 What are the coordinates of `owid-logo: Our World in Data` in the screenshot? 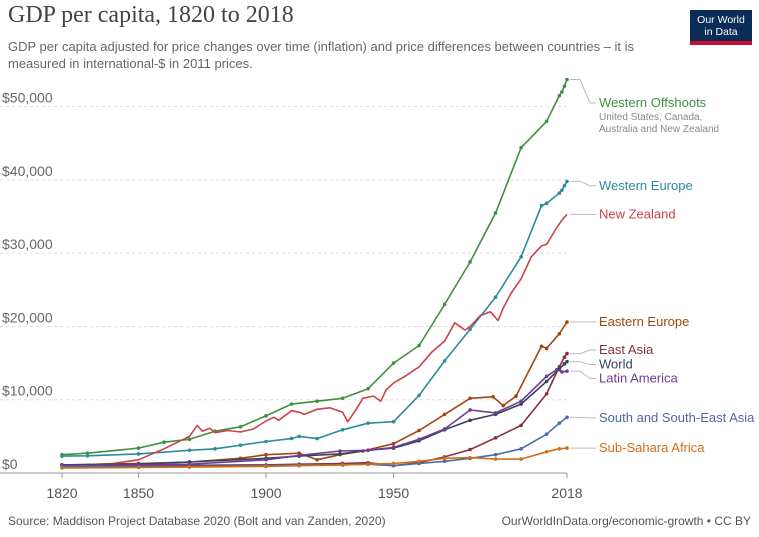 It's located at (721, 27).